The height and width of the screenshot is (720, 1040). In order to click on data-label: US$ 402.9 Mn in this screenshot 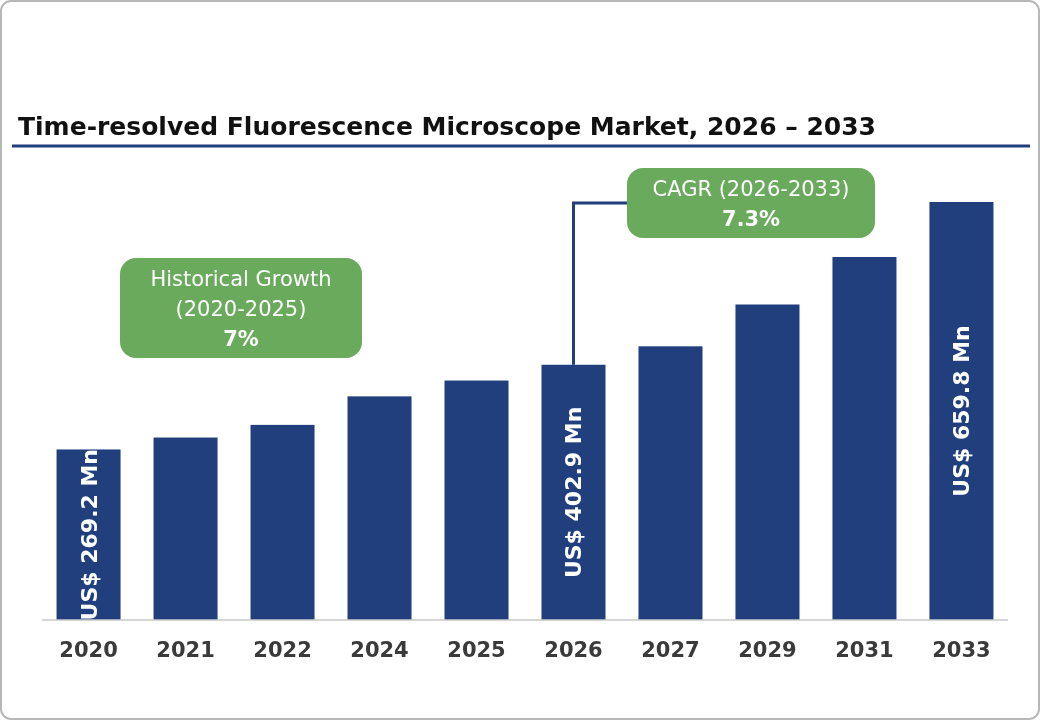, I will do `click(574, 492)`.